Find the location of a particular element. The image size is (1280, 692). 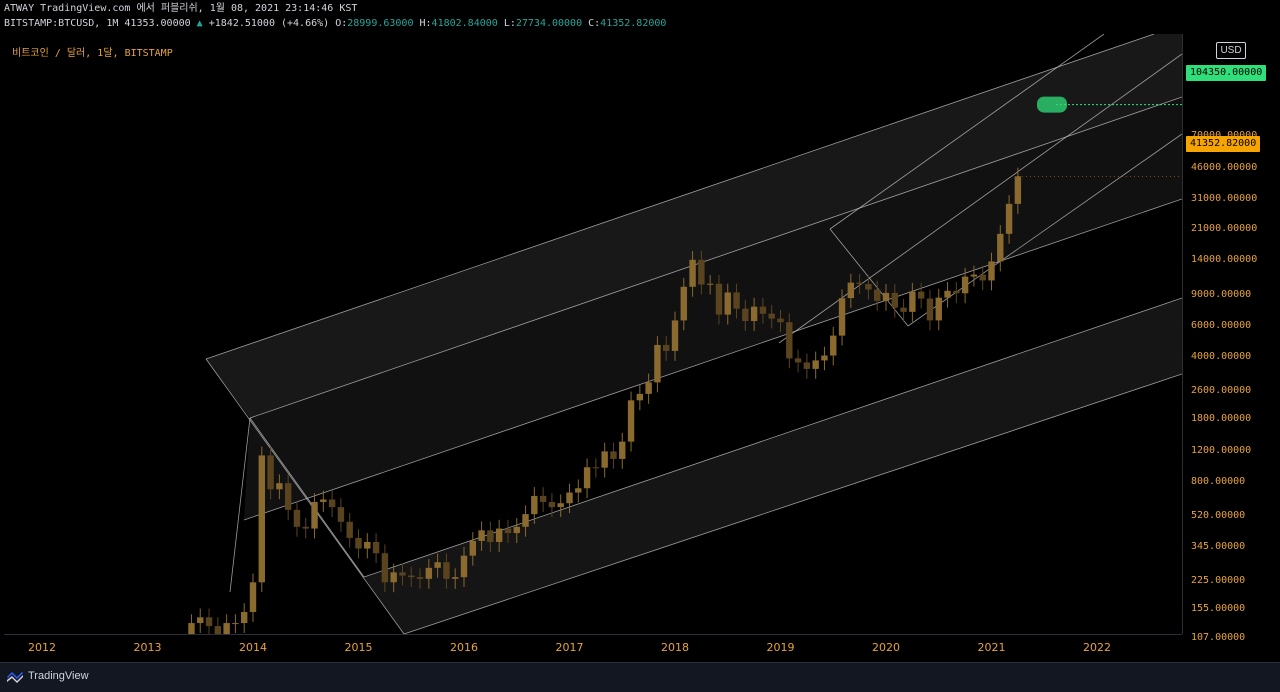

time-tick-label: 2012 is located at coordinates (42, 647).